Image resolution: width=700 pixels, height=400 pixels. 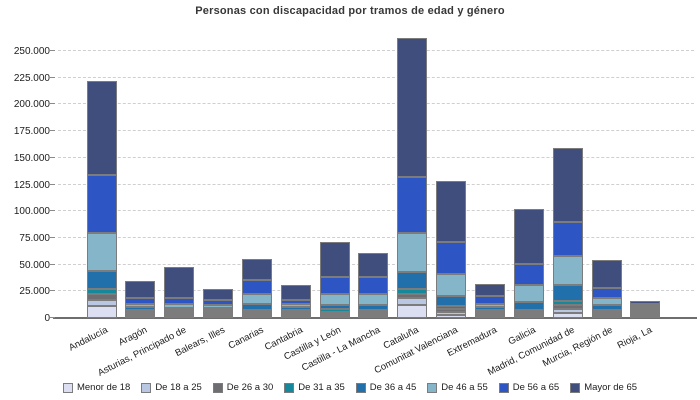 What do you see at coordinates (242, 387) in the screenshot?
I see `legend-item: De 26 a 30` at bounding box center [242, 387].